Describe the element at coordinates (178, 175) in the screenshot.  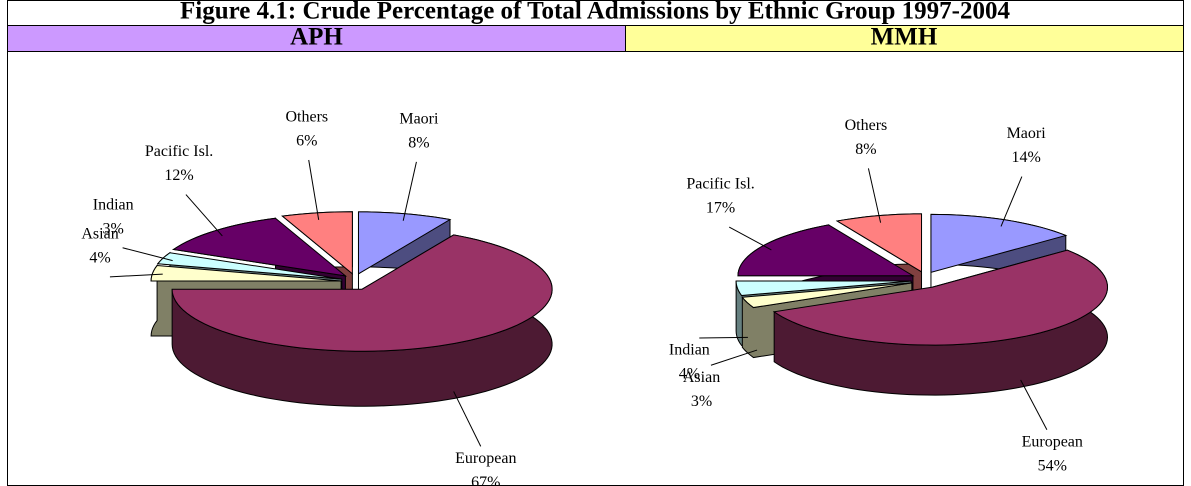
I see `slice-value: 12%` at that location.